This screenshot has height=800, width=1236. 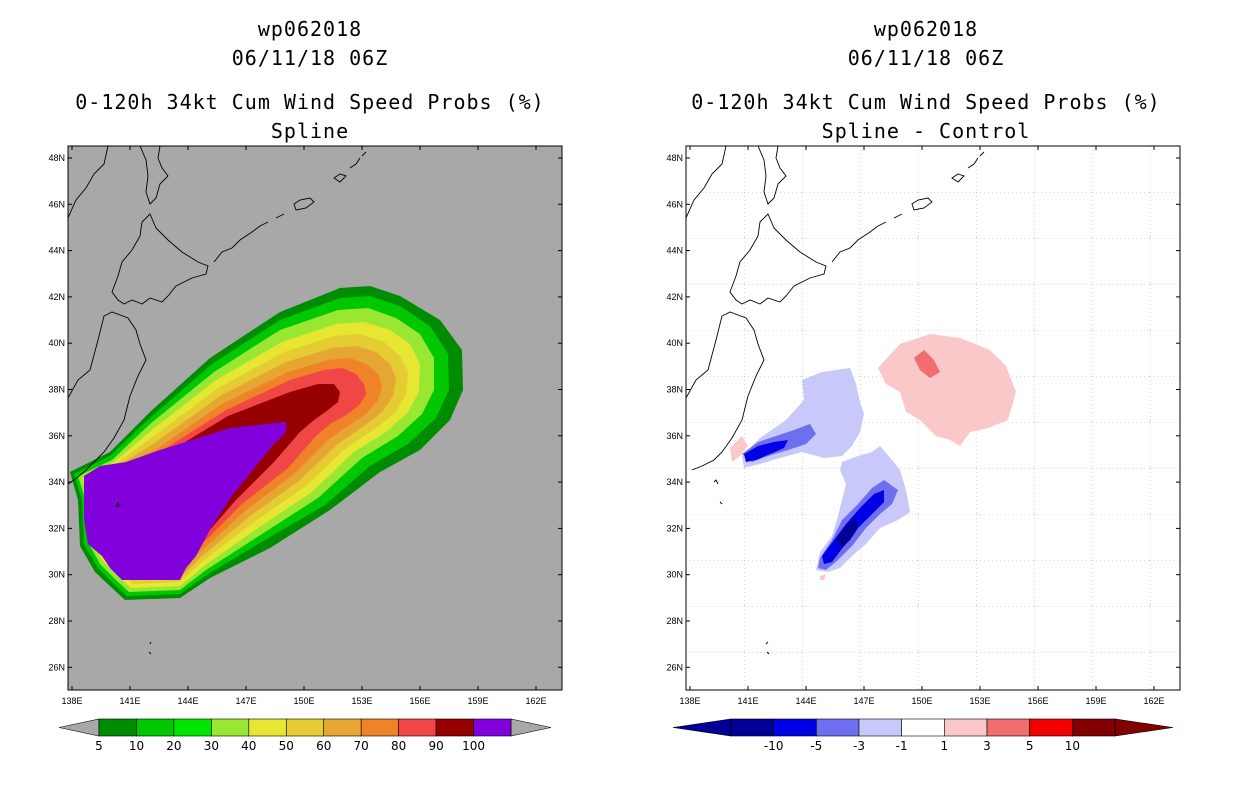 I want to click on left-storm-id: wp062018, so click(x=310, y=29).